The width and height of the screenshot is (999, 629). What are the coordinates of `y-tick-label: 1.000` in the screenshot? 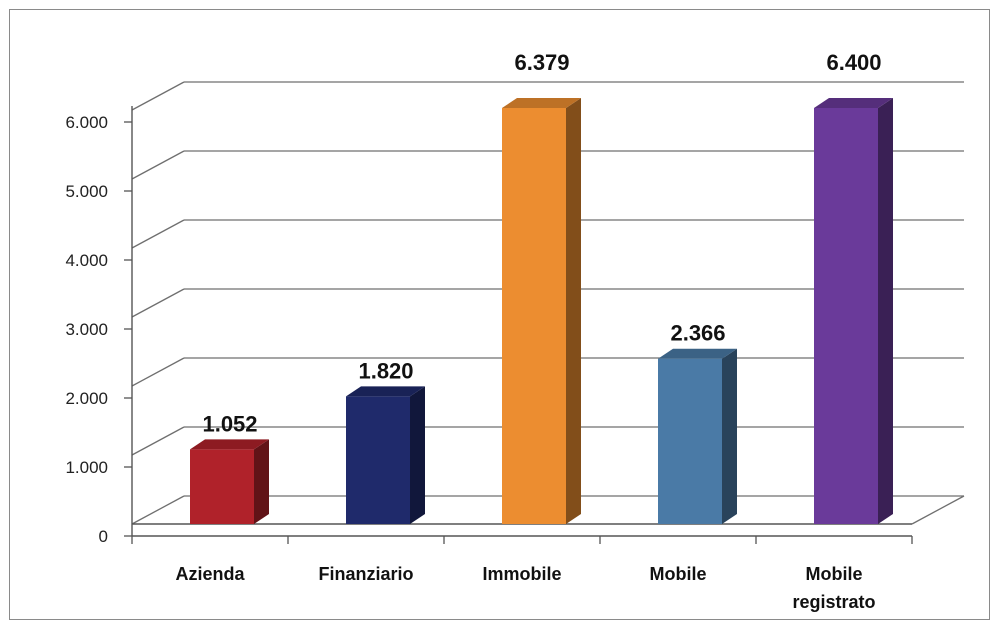 It's located at (86, 467).